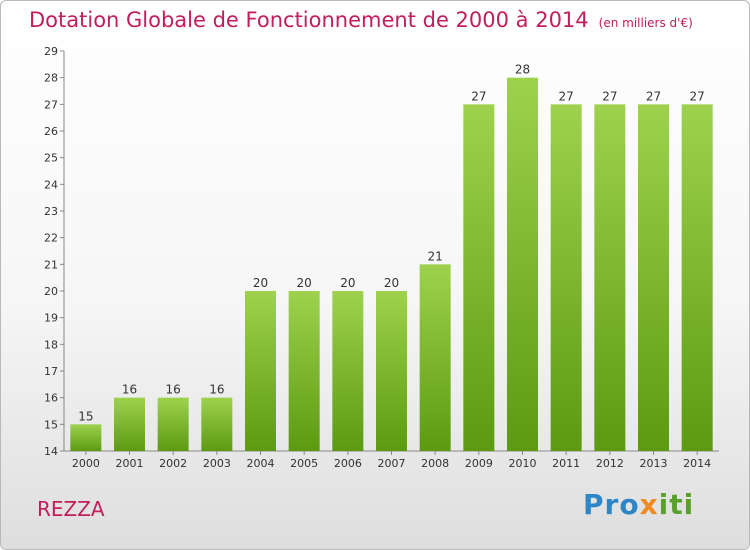 Image resolution: width=750 pixels, height=550 pixels. I want to click on y-tick-label: 25, so click(51, 158).